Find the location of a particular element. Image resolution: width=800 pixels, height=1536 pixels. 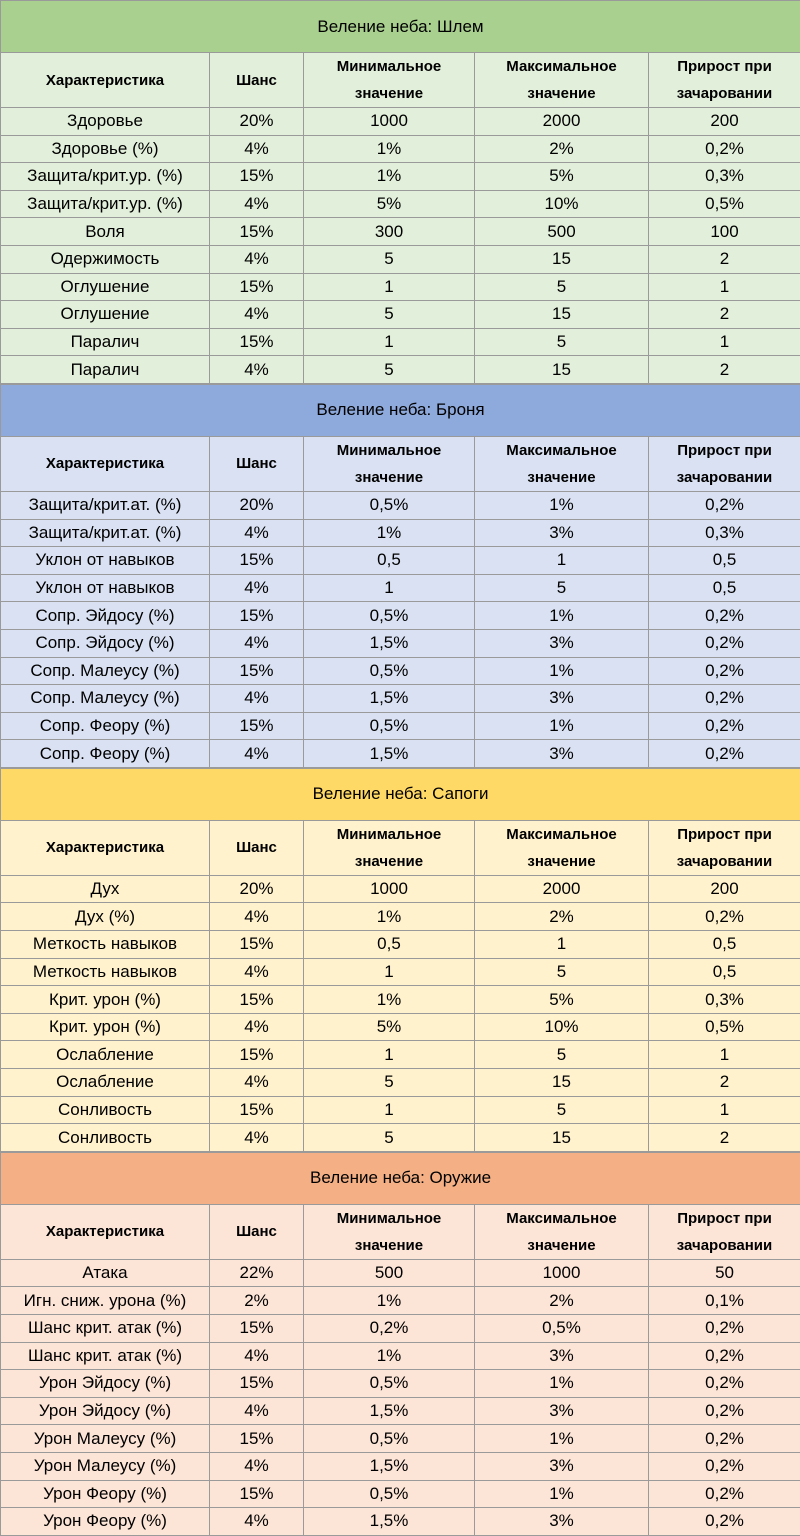

cell-stat: Урон Феору (%) is located at coordinates (105, 1522).